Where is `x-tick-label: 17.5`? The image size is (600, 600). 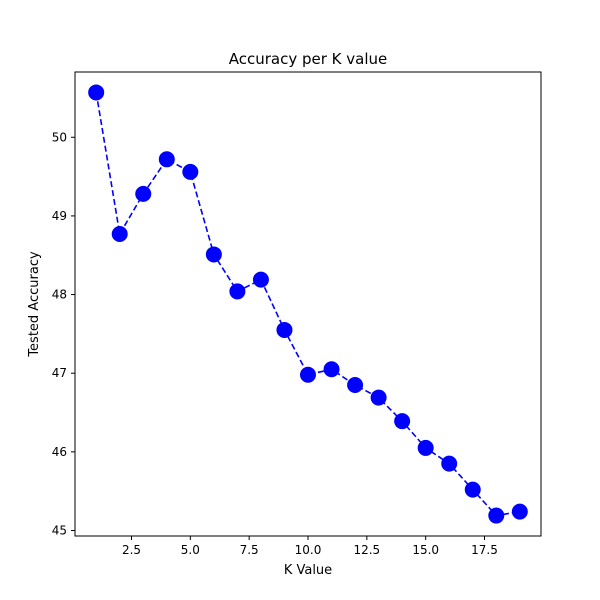 x-tick-label: 17.5 is located at coordinates (484, 550).